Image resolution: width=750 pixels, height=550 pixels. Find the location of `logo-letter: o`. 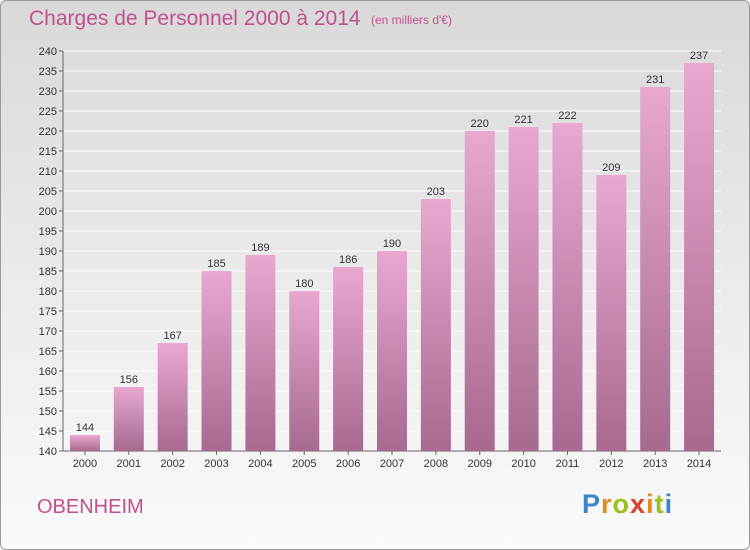

logo-letter: o is located at coordinates (621, 504).